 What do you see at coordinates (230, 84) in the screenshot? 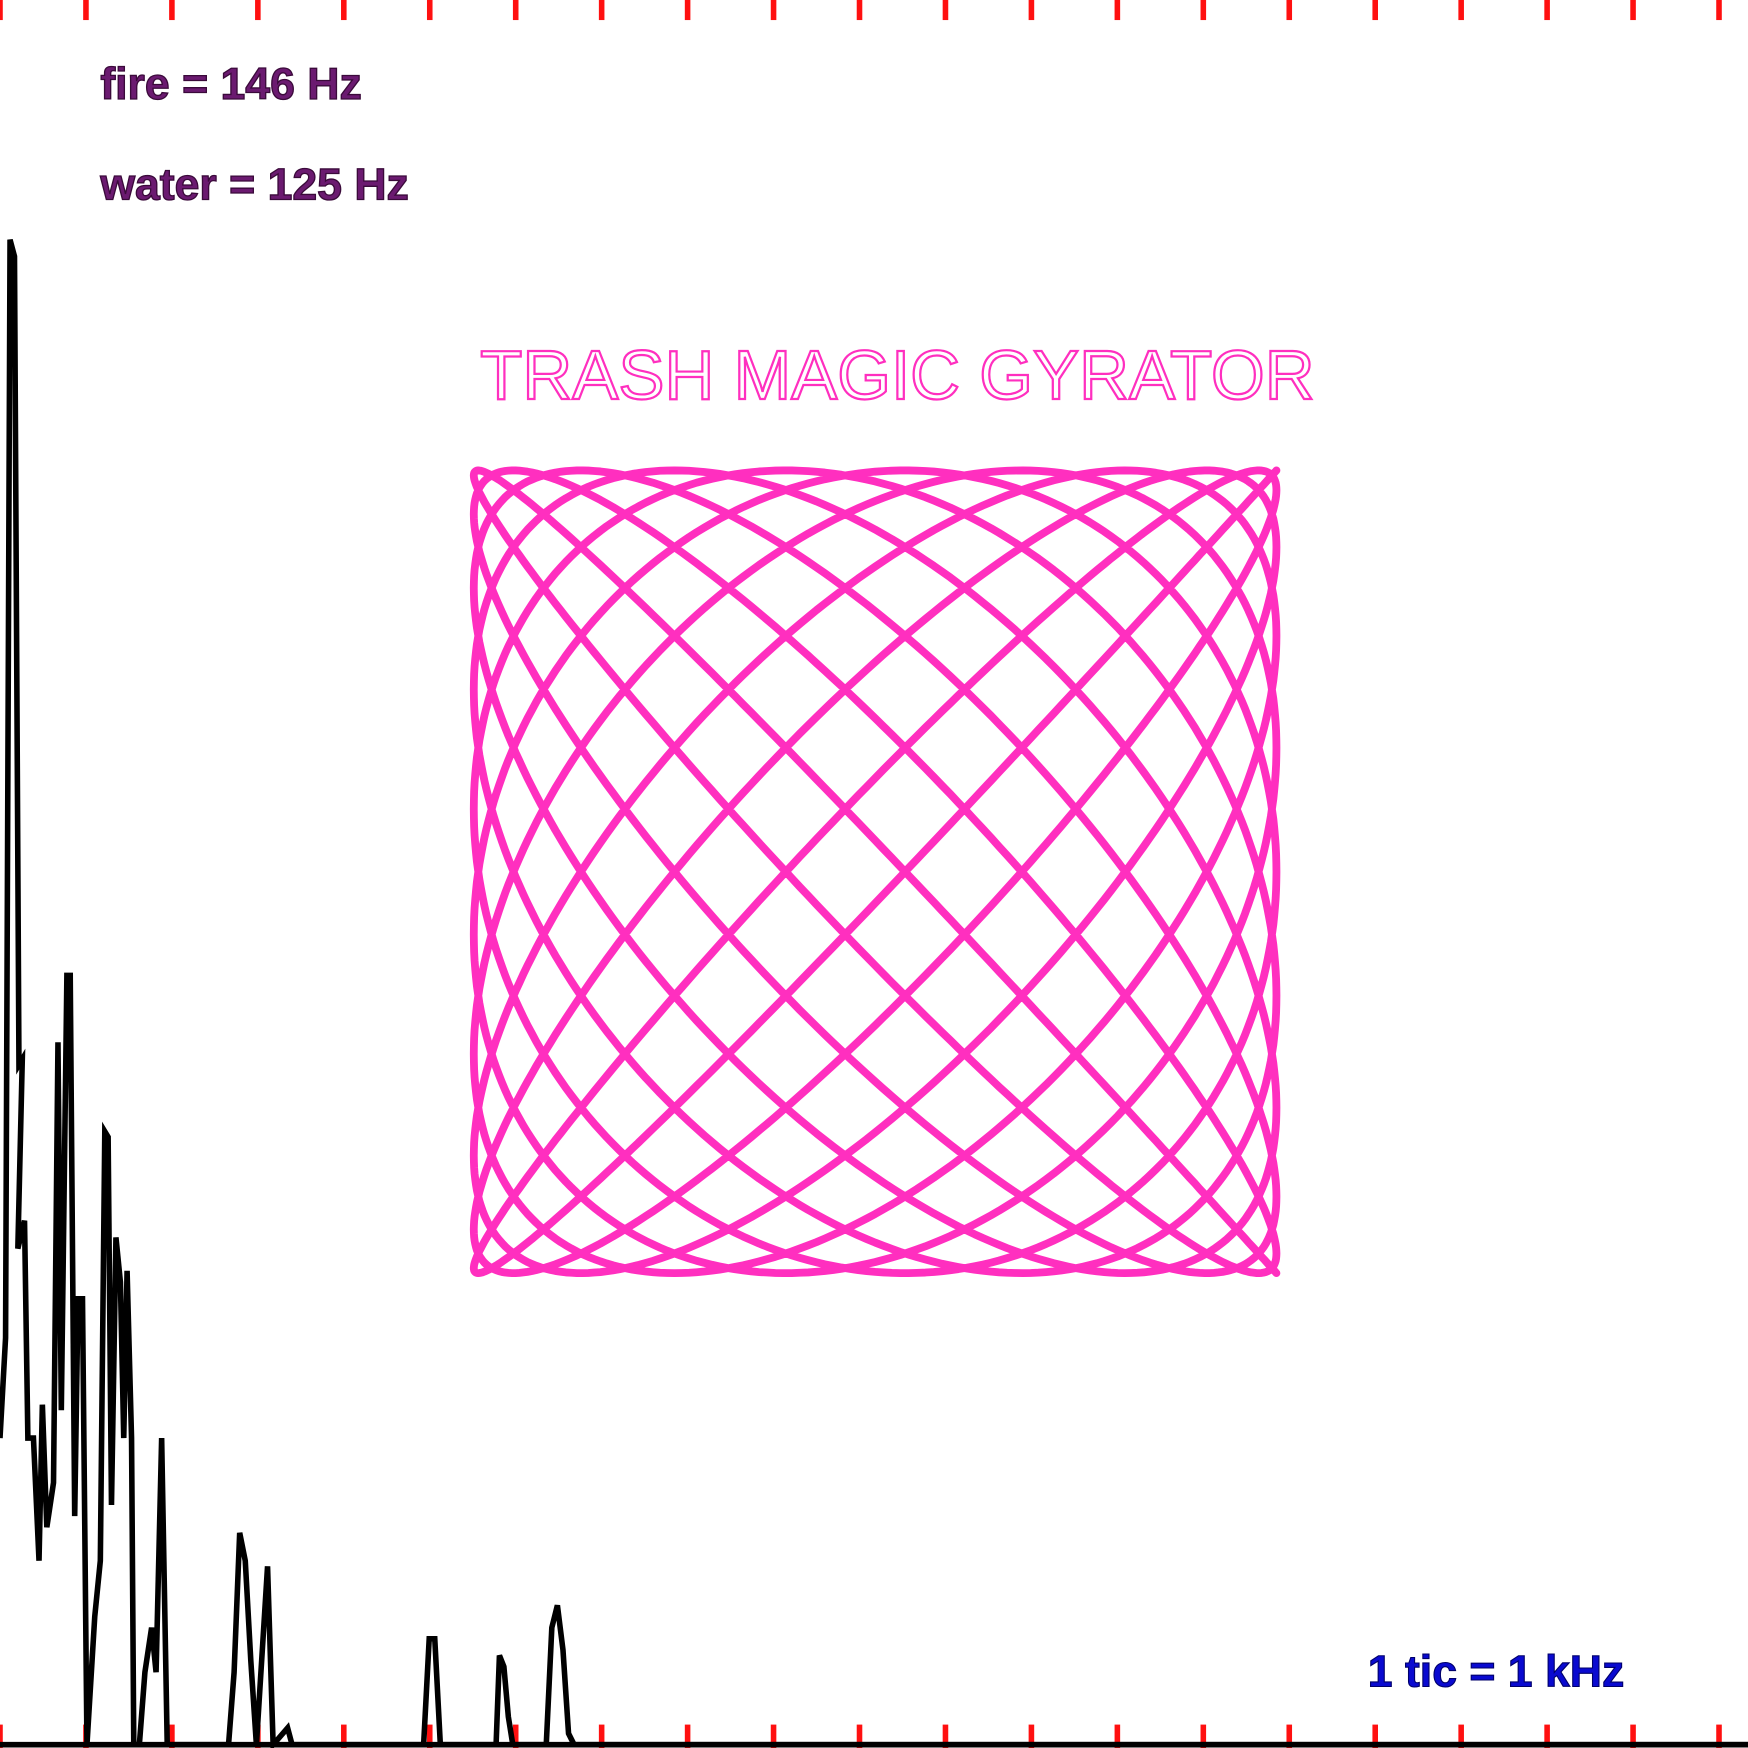
I see `fire-frequency: fire = 146 Hz` at bounding box center [230, 84].